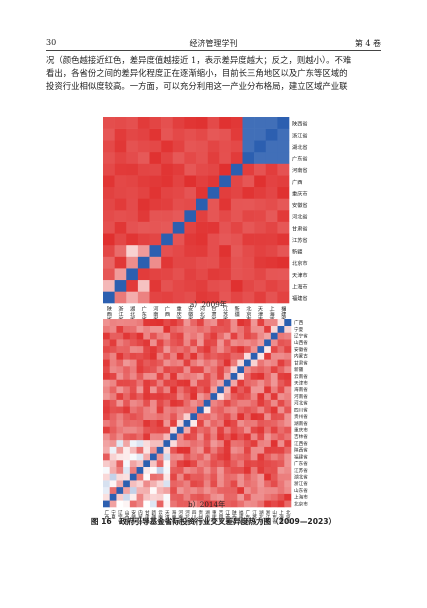  What do you see at coordinates (301, 416) in the screenshot?
I see `row-label: 贵州省` at bounding box center [301, 416].